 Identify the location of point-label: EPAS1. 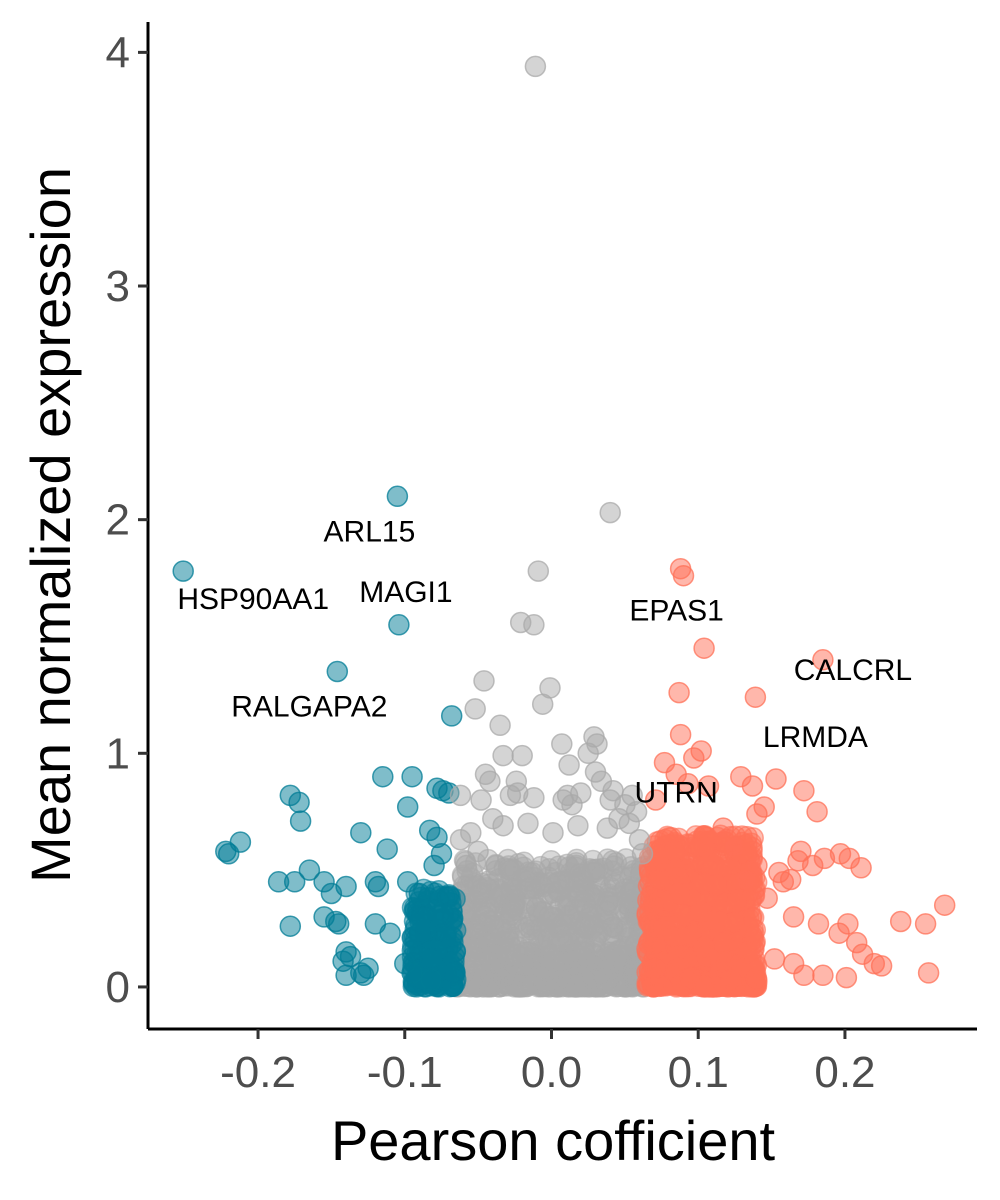
(676, 611).